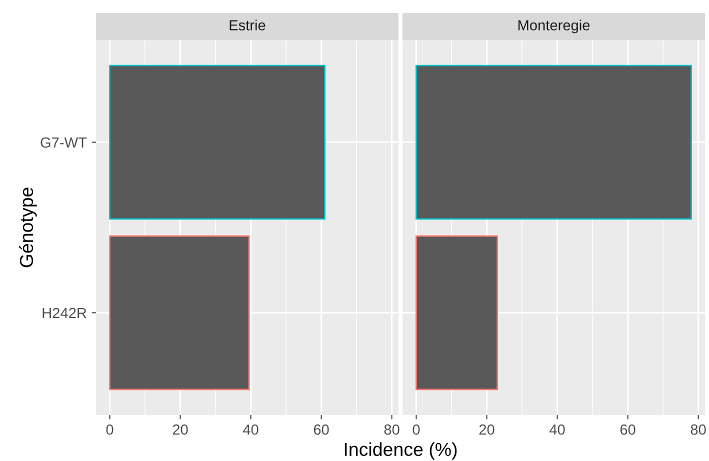 The height and width of the screenshot is (461, 709). What do you see at coordinates (28, 228) in the screenshot?
I see `y-axis-title: Génotype` at bounding box center [28, 228].